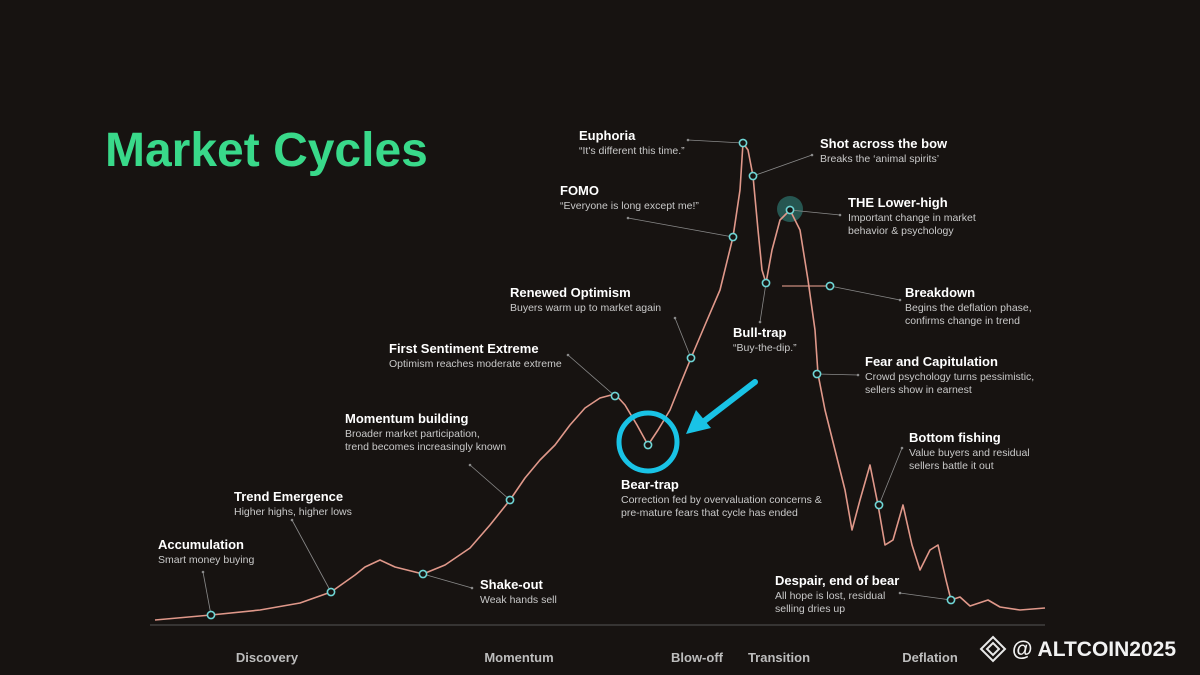 Image resolution: width=1200 pixels, height=675 pixels. What do you see at coordinates (518, 657) in the screenshot?
I see `phase-label: Momentum` at bounding box center [518, 657].